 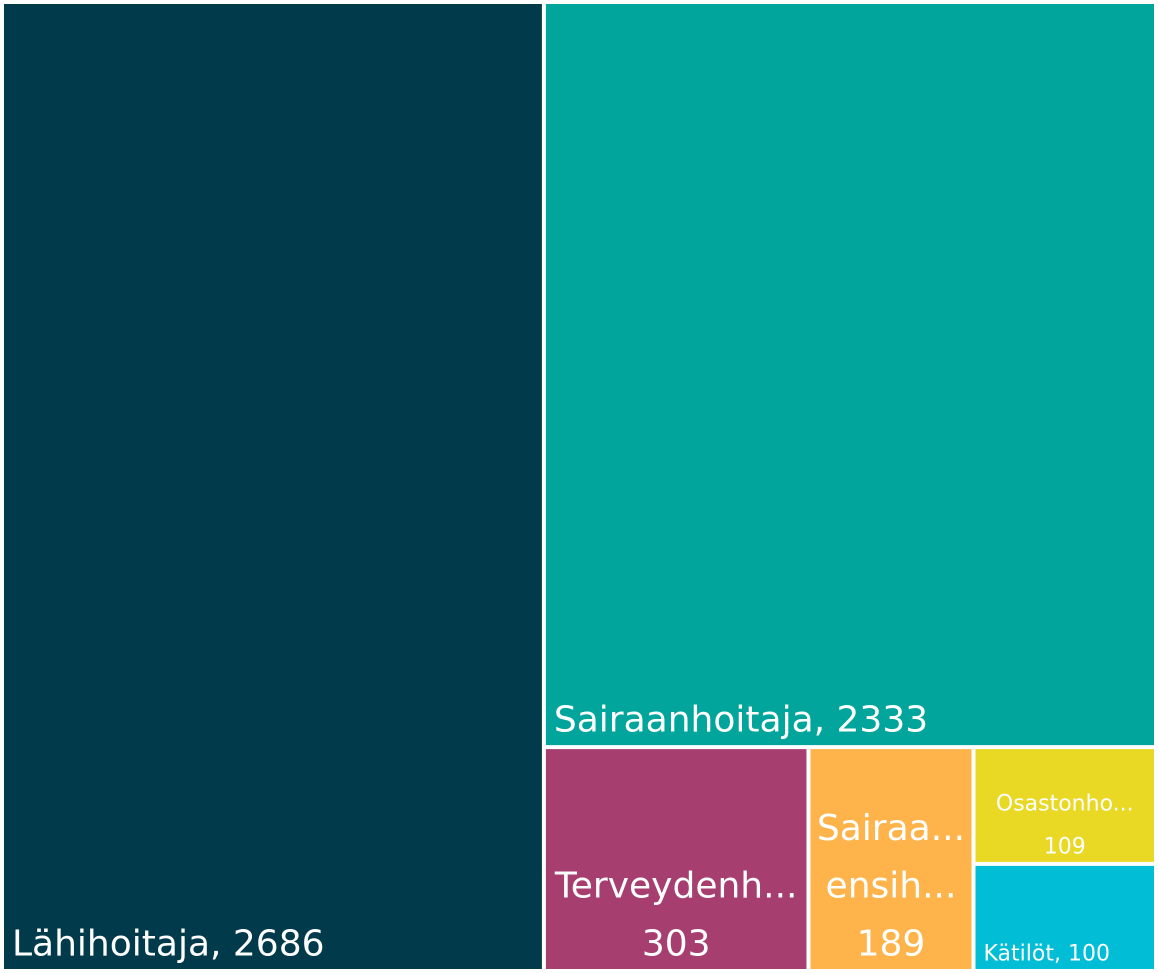 I want to click on tile-label: Kätilöt, 100, so click(x=1047, y=954).